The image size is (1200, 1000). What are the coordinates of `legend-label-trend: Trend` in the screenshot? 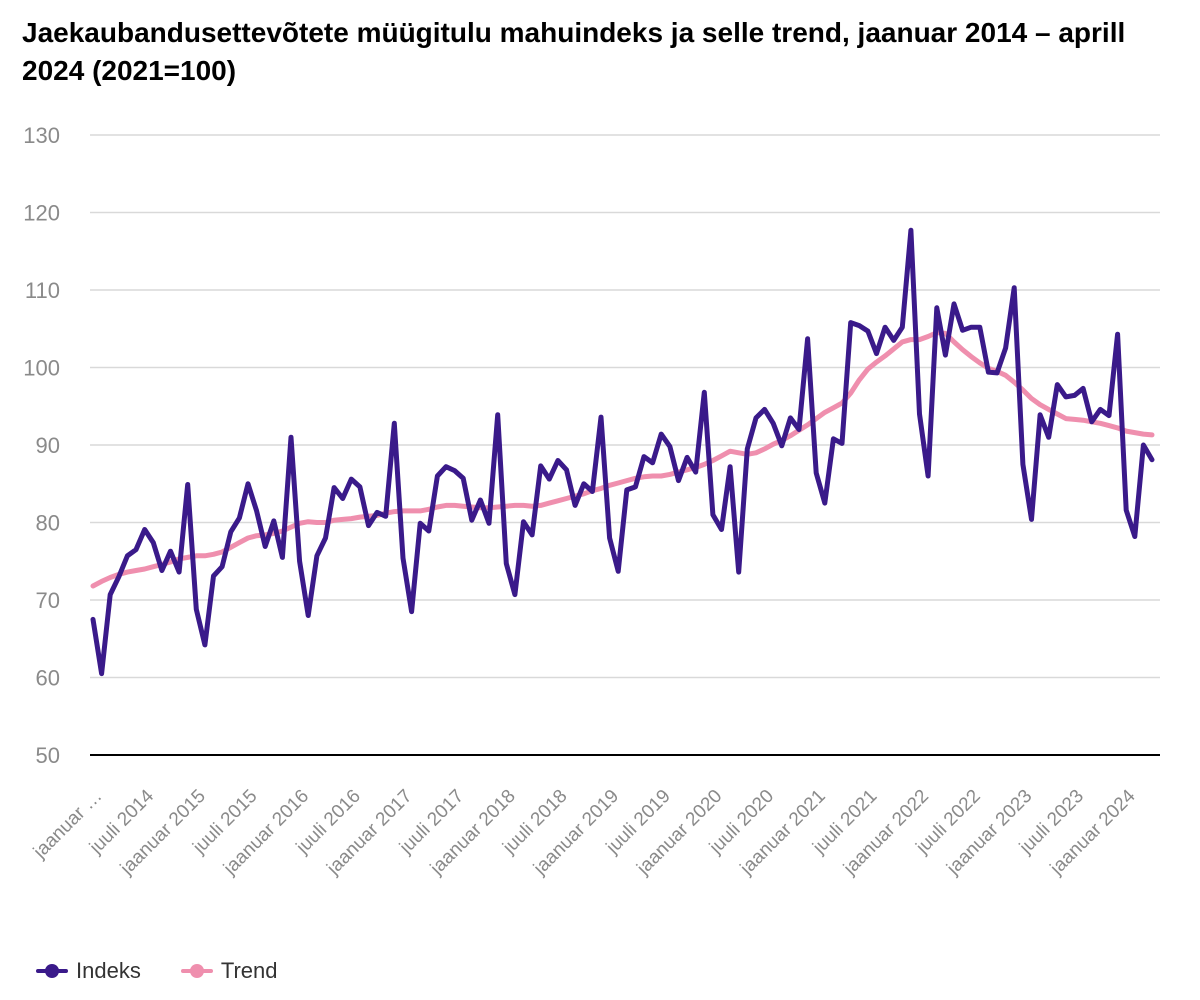 It's located at (249, 970).